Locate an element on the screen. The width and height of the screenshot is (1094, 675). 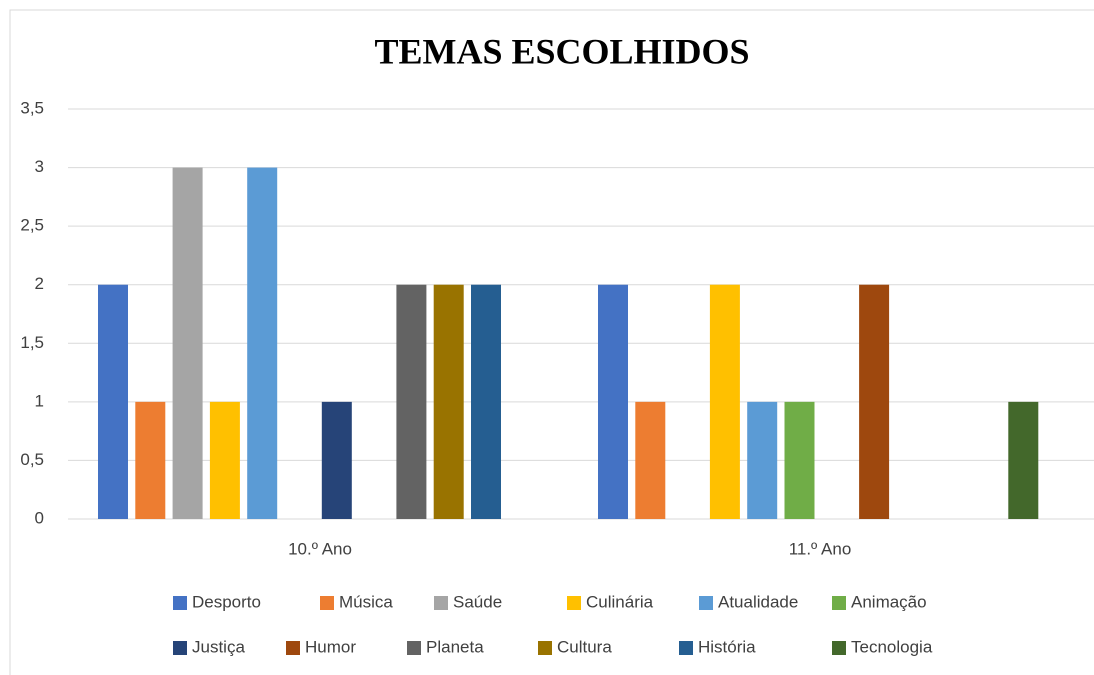
y-tick-label: 2 is located at coordinates (39, 283).